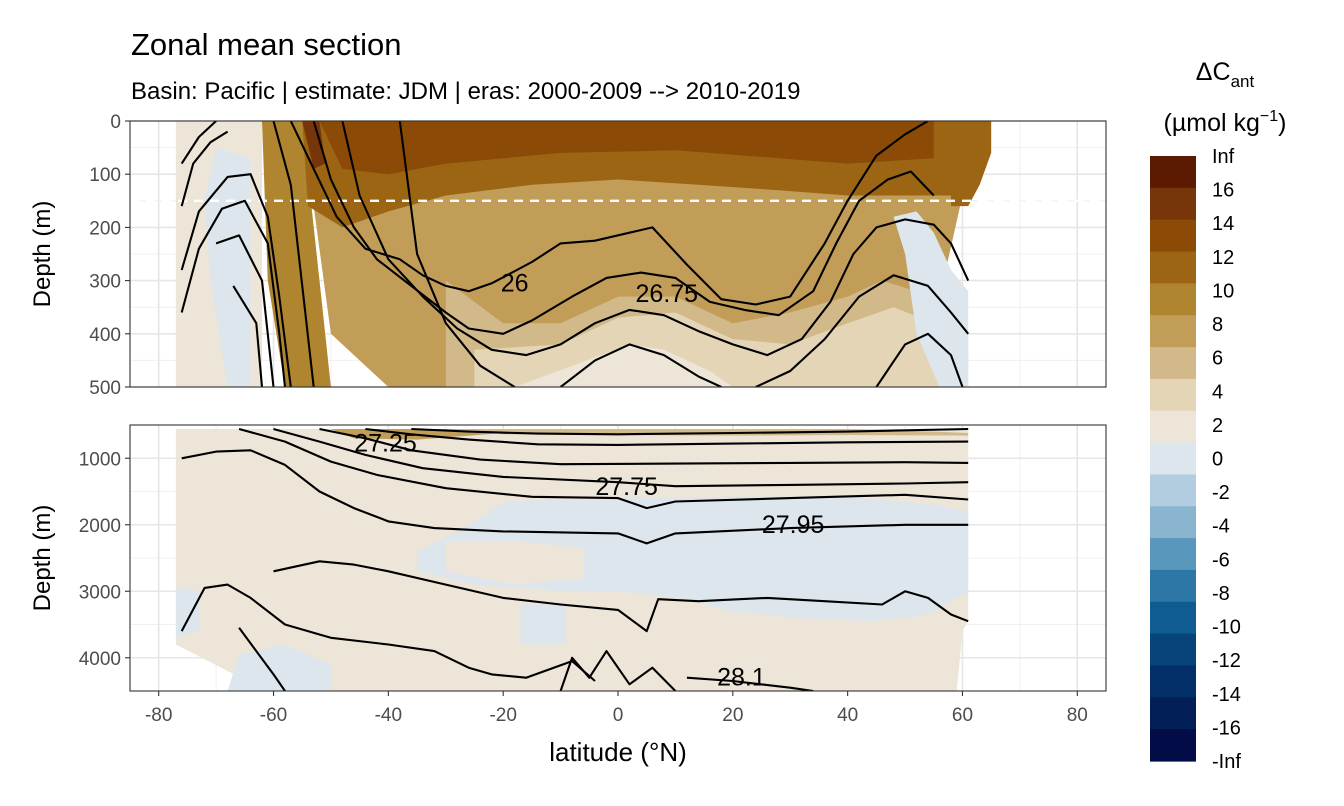 This screenshot has height=806, width=1344. I want to click on y-tick-label: 1000, so click(100, 459).